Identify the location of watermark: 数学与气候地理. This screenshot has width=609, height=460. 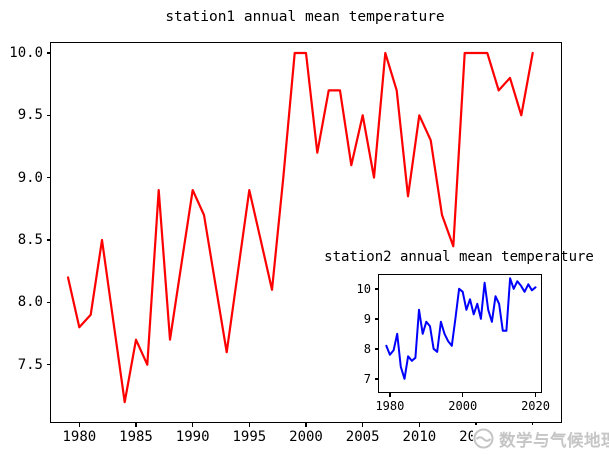
(541, 438).